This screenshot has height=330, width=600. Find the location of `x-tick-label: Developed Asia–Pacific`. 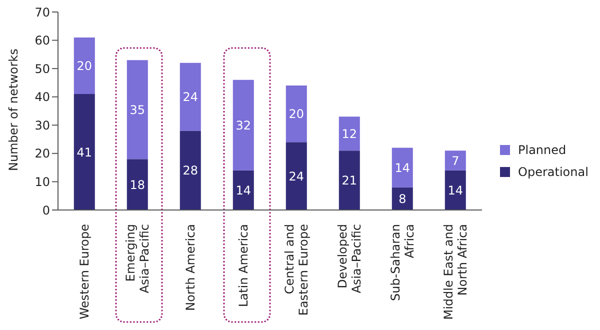

x-tick-label: Developed Asia–Pacific is located at coordinates (350, 259).